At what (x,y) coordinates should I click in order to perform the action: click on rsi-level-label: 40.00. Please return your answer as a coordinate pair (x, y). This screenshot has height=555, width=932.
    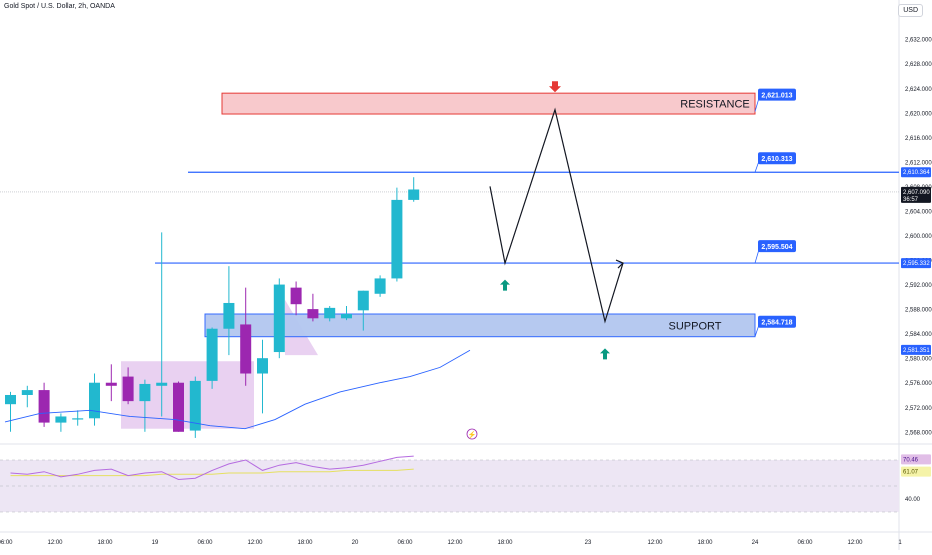
    Looking at the image, I should click on (913, 500).